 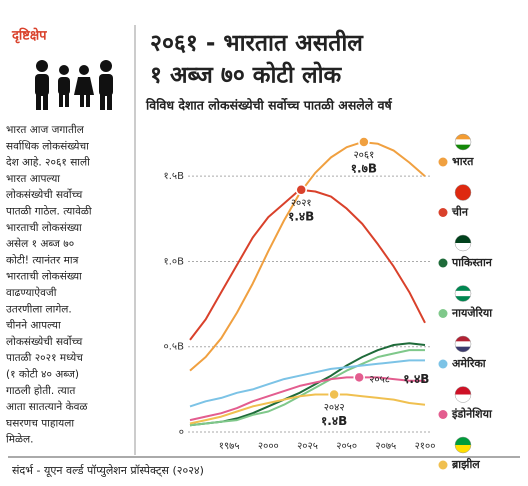 What do you see at coordinates (31, 292) in the screenshot?
I see `paragraph-line: वाढण्याऐवजी` at bounding box center [31, 292].